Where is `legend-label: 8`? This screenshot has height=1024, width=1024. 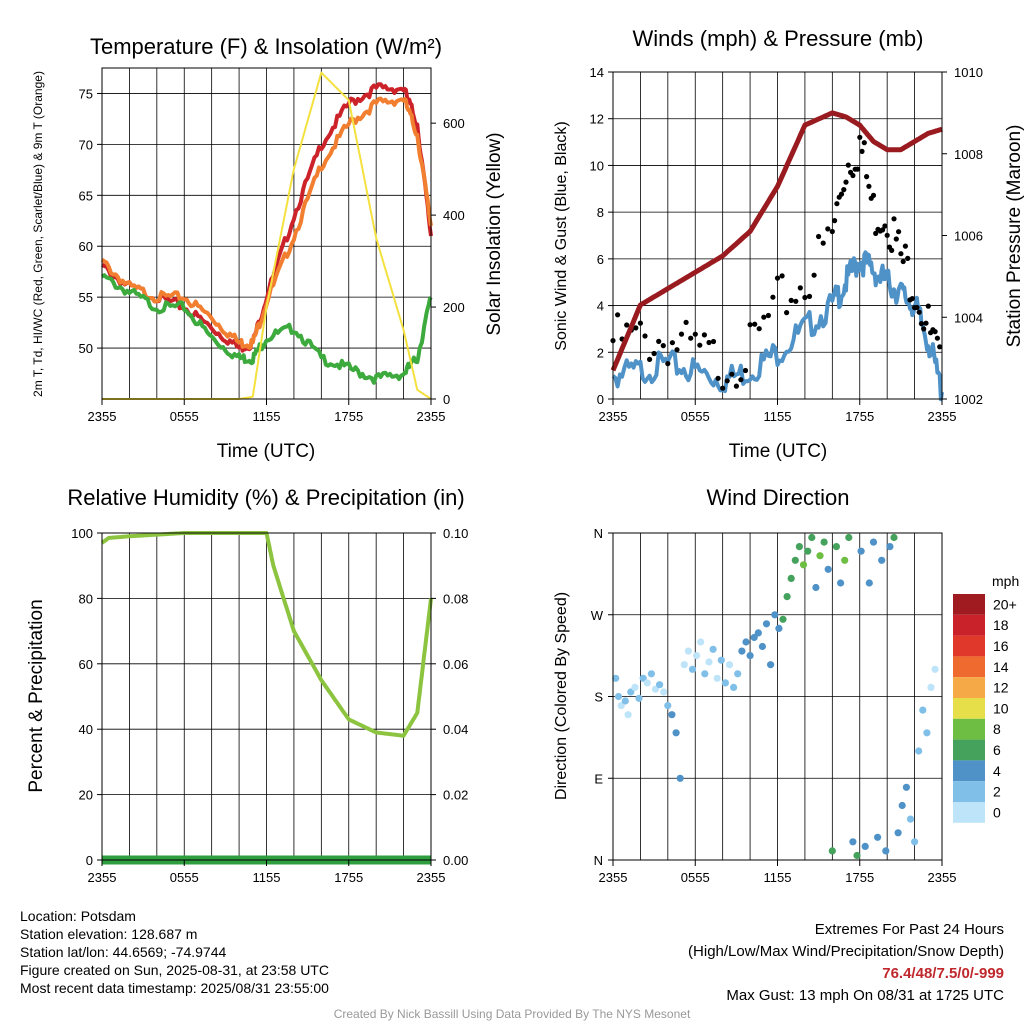 legend-label: 8 is located at coordinates (997, 729).